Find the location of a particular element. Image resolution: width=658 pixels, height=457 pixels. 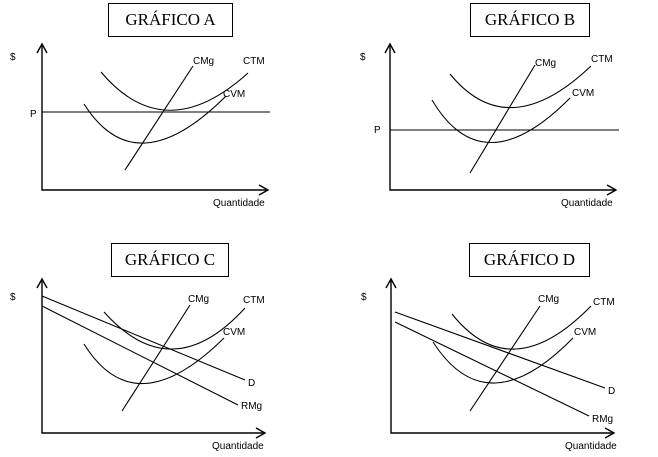

graph-b-y-label: $ is located at coordinates (363, 57).